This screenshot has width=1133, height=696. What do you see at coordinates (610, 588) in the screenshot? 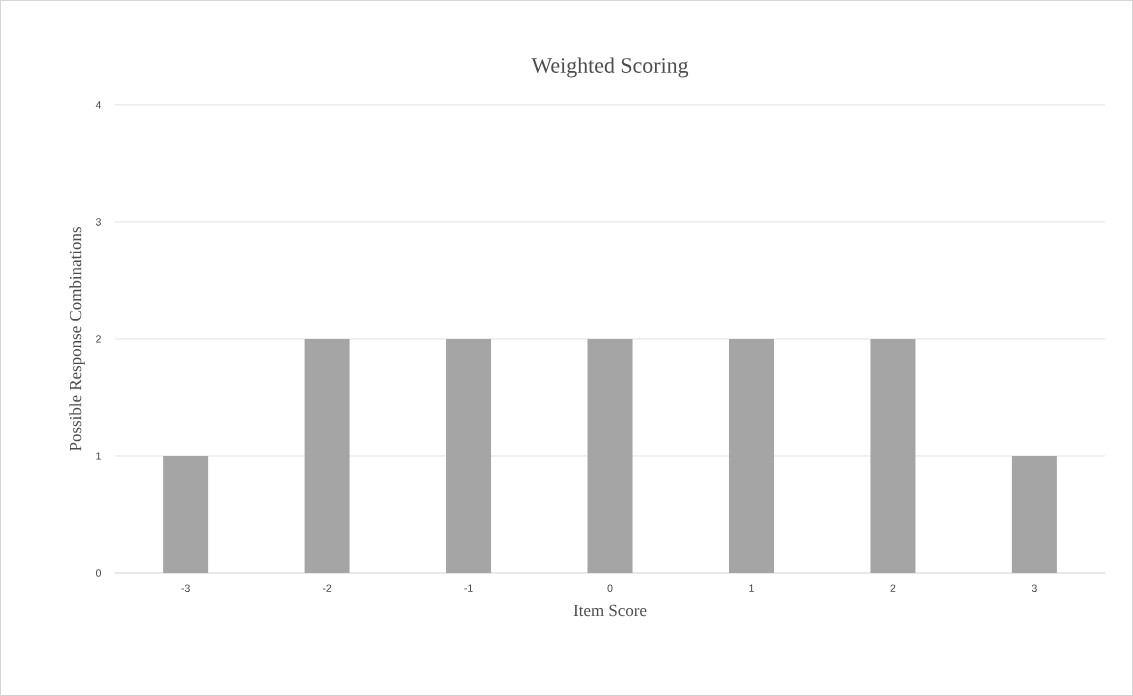
I see `x-tick-label: 0` at bounding box center [610, 588].